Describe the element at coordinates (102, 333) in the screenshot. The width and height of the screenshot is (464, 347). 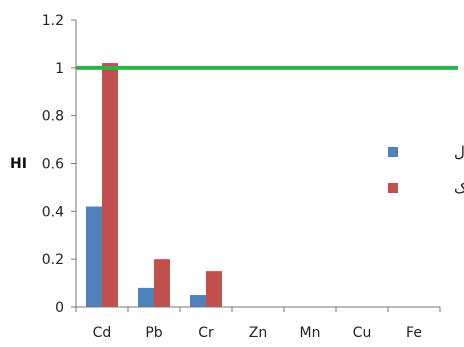
I see `x-tick-label: Cd` at that location.